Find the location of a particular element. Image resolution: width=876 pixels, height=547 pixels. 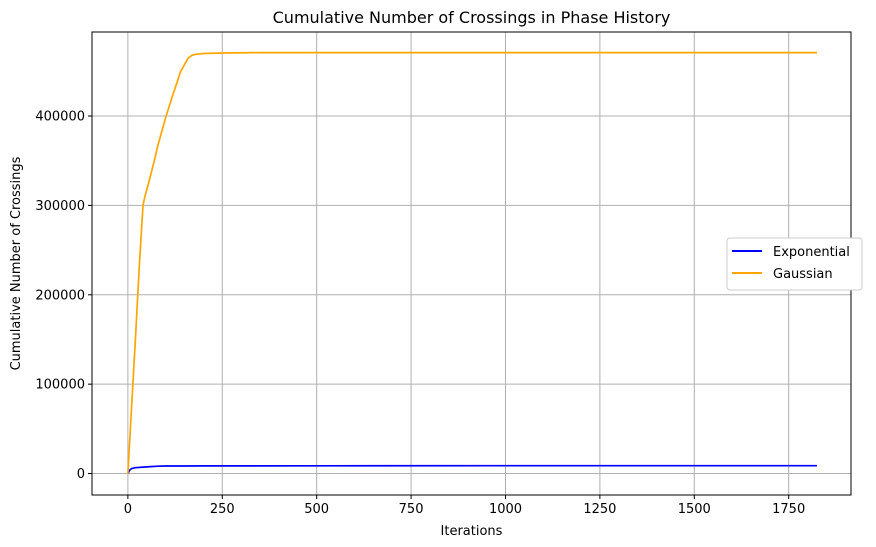

y-tick-label: 400000 is located at coordinates (60, 117).